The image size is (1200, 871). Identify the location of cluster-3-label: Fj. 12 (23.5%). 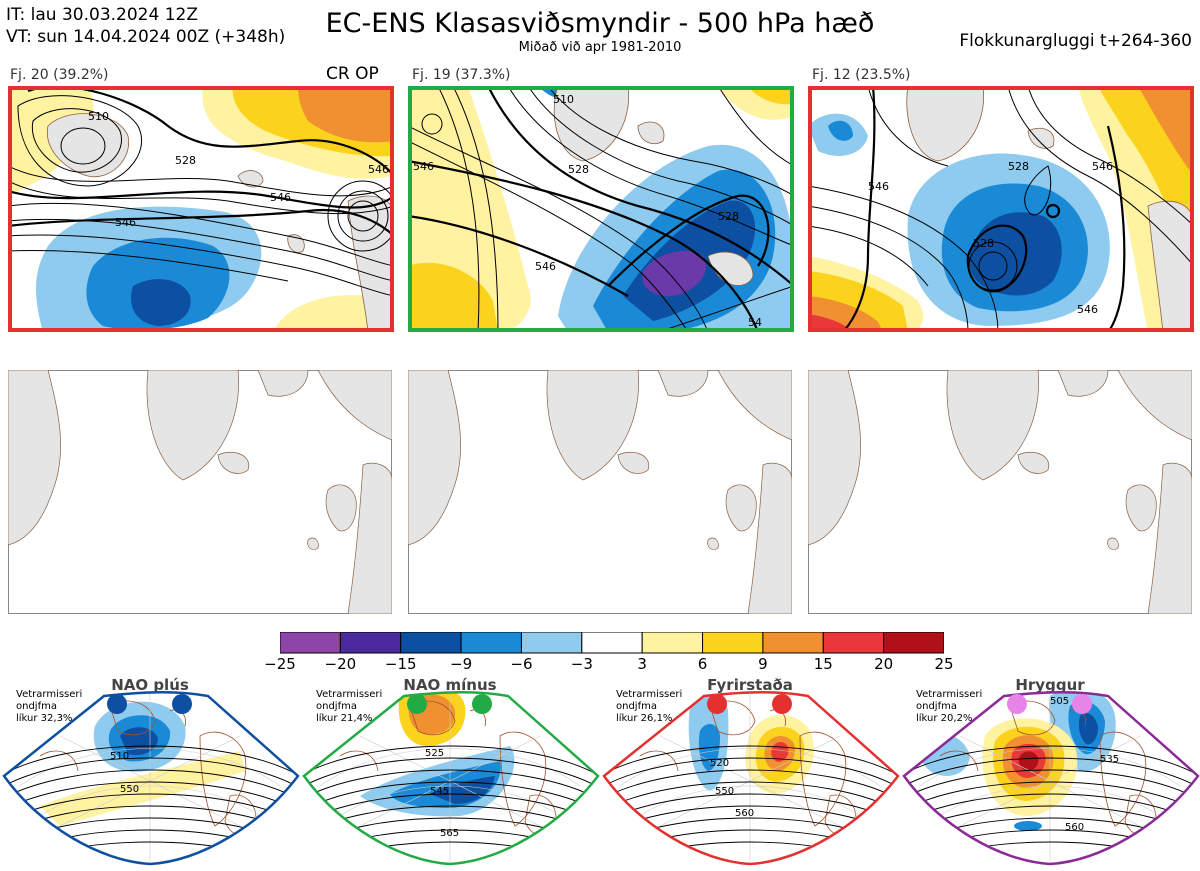
(861, 75).